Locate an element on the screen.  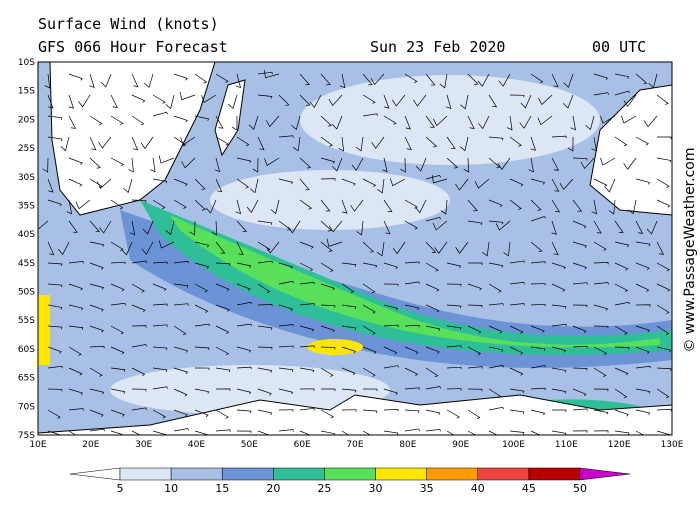
colorbar-label: 25 is located at coordinates (324, 488).